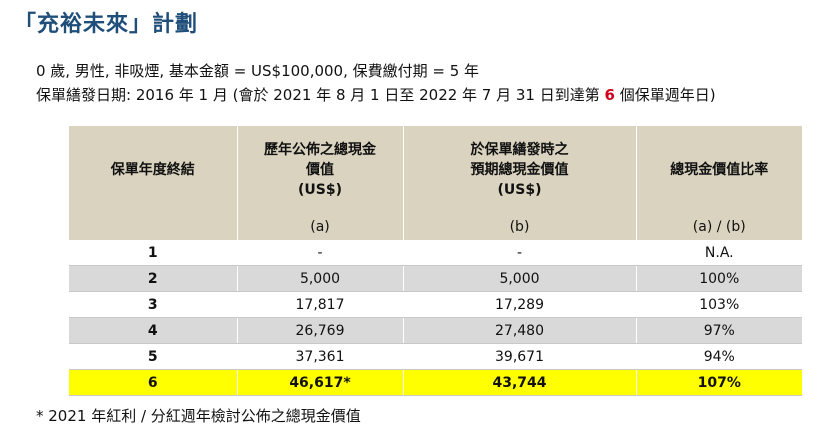 The width and height of the screenshot is (831, 448). Describe the element at coordinates (719, 330) in the screenshot. I see `ratio-cell: 97%` at that location.